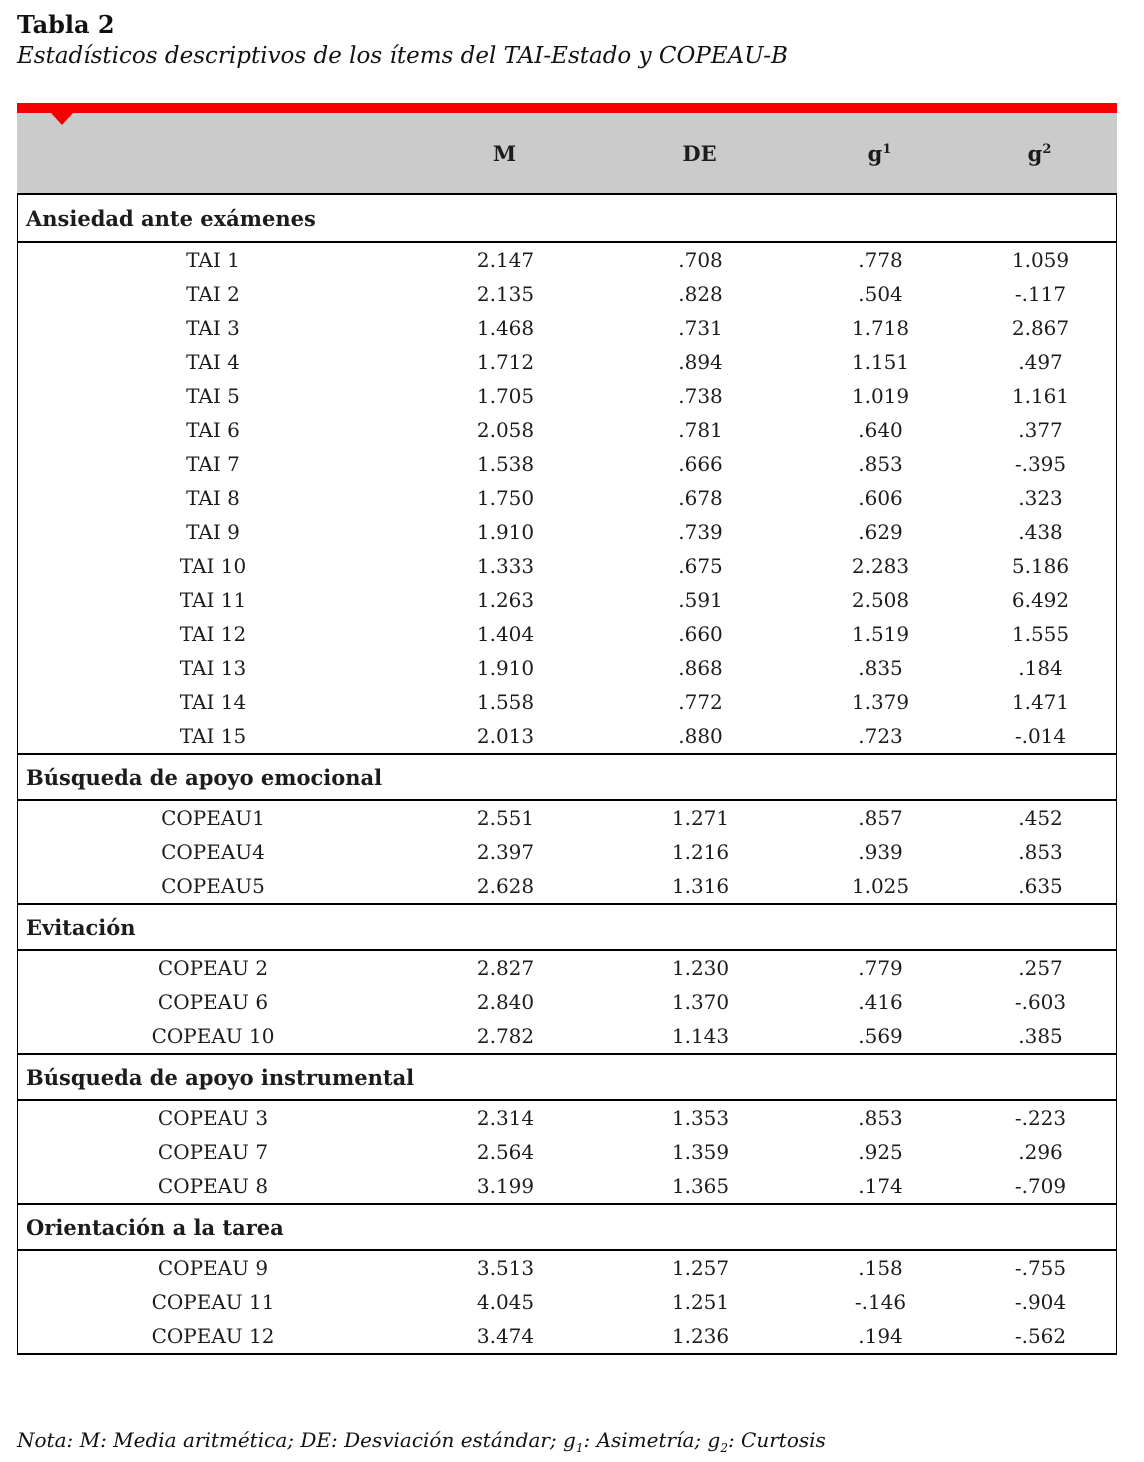 The height and width of the screenshot is (1462, 1144). Describe the element at coordinates (213, 1036) in the screenshot. I see `item-label: COPEAU 10` at that location.